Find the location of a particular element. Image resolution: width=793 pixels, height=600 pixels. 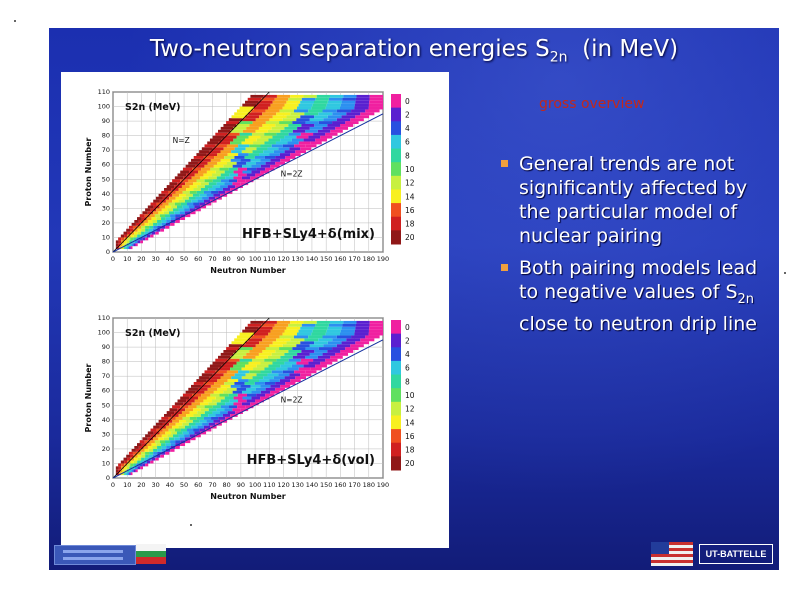

model-label: HFB+SLy4+δ(vol) is located at coordinates (311, 460).